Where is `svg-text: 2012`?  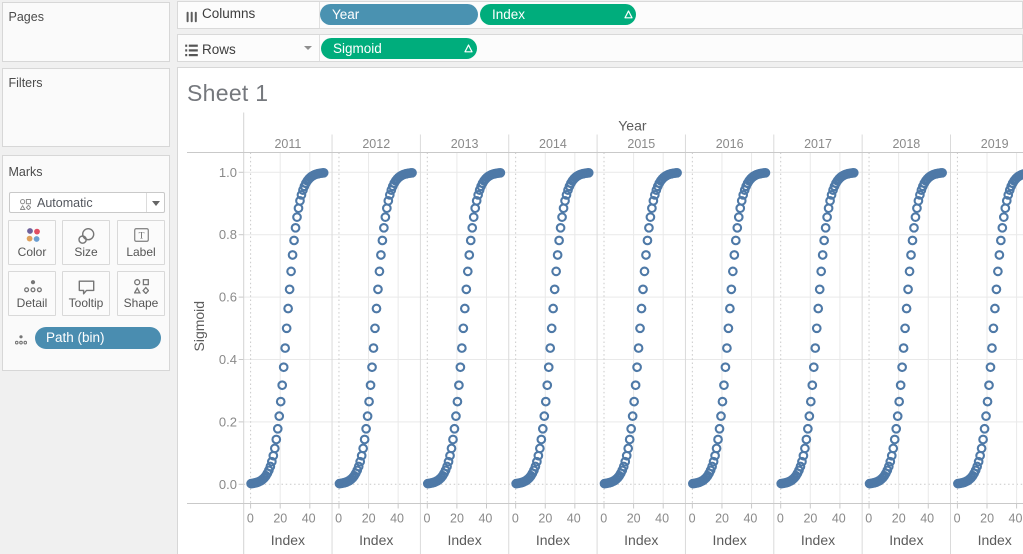
svg-text: 2012 is located at coordinates (376, 144).